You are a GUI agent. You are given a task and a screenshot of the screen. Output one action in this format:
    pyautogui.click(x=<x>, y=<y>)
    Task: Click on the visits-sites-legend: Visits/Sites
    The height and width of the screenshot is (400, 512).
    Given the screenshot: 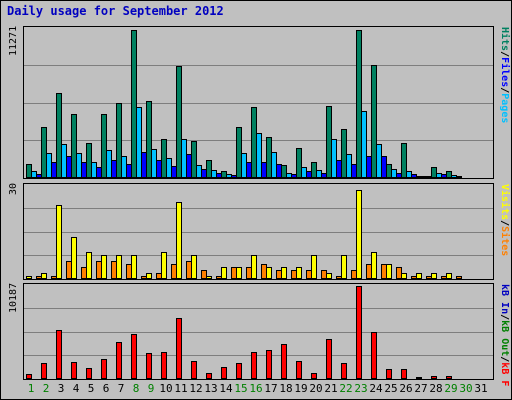 What is the action you would take?
    pyautogui.click(x=502, y=231)
    